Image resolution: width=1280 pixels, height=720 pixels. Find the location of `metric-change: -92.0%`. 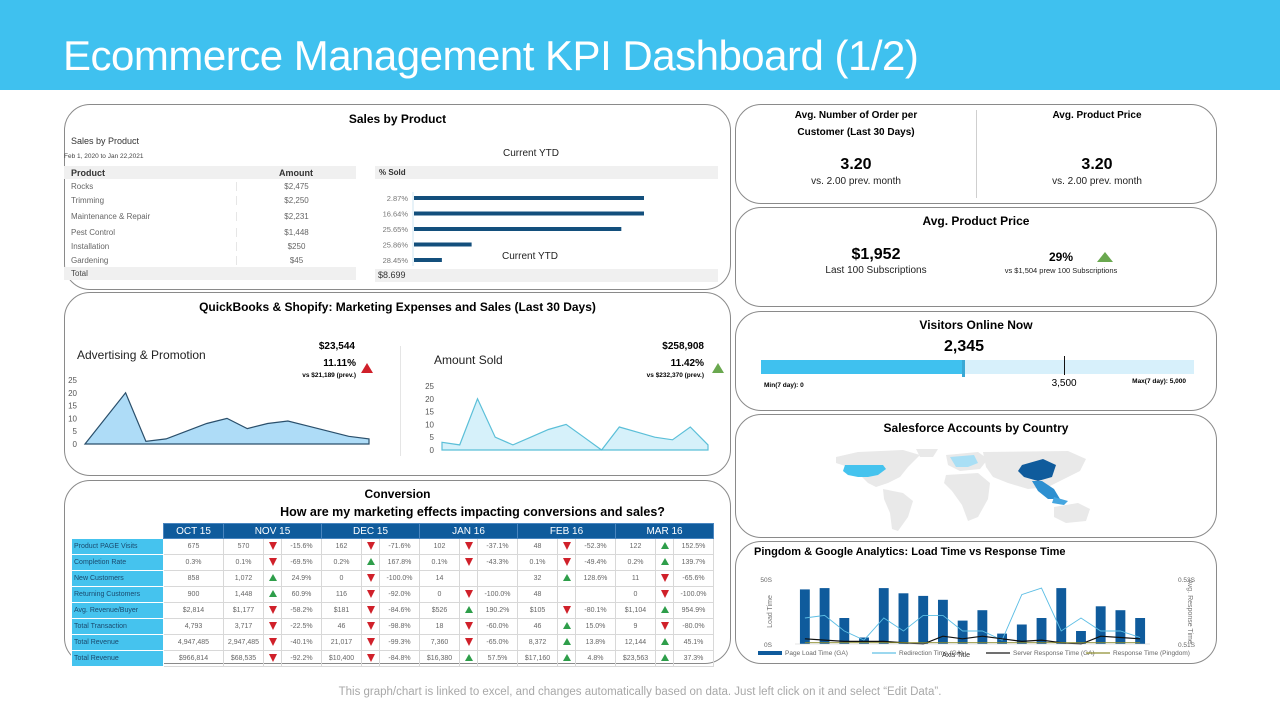

metric-change: -92.0% is located at coordinates (399, 594).